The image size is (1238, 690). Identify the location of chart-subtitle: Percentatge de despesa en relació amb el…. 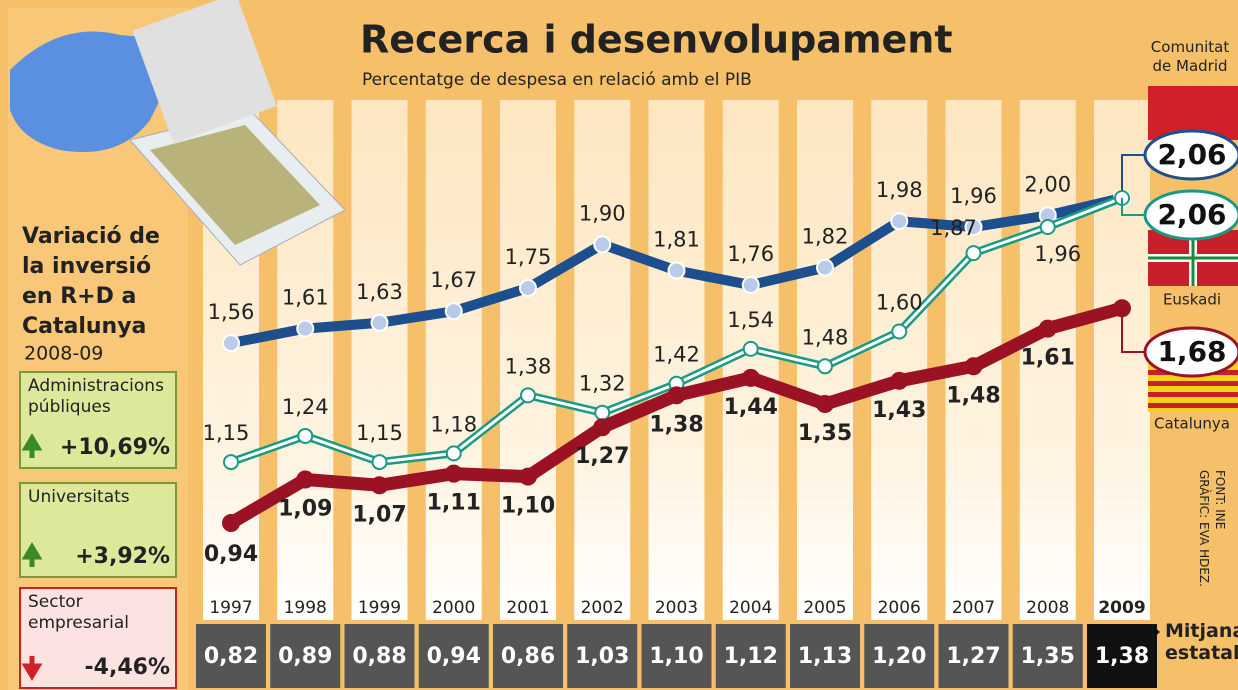
(557, 80).